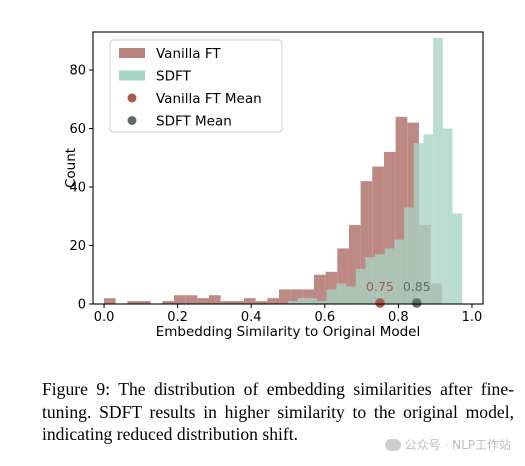 The height and width of the screenshot is (466, 525). I want to click on mean-value-label: 0.85, so click(417, 286).